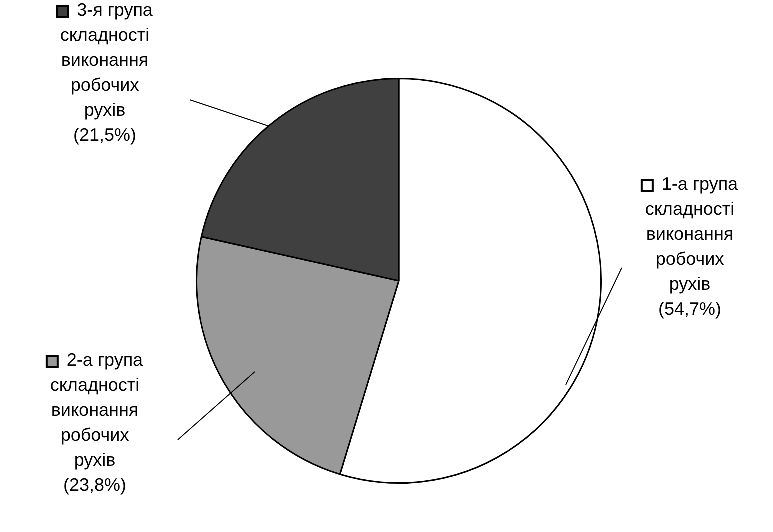  What do you see at coordinates (105, 134) in the screenshot?
I see `data-label: (21,5%)` at bounding box center [105, 134].